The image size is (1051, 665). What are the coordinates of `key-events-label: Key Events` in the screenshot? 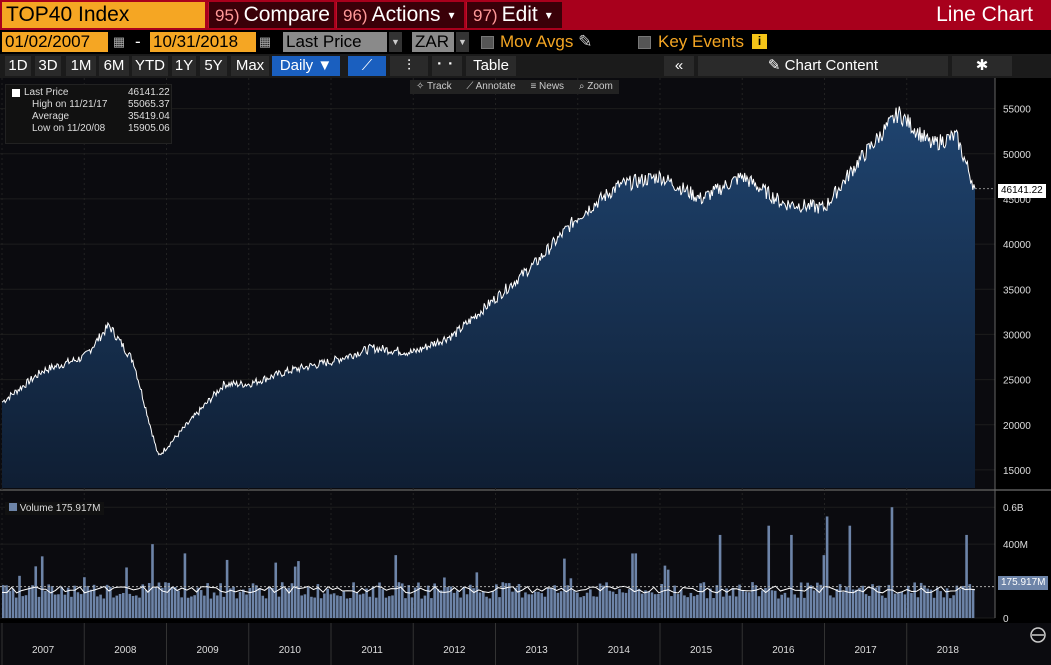 It's located at (701, 41).